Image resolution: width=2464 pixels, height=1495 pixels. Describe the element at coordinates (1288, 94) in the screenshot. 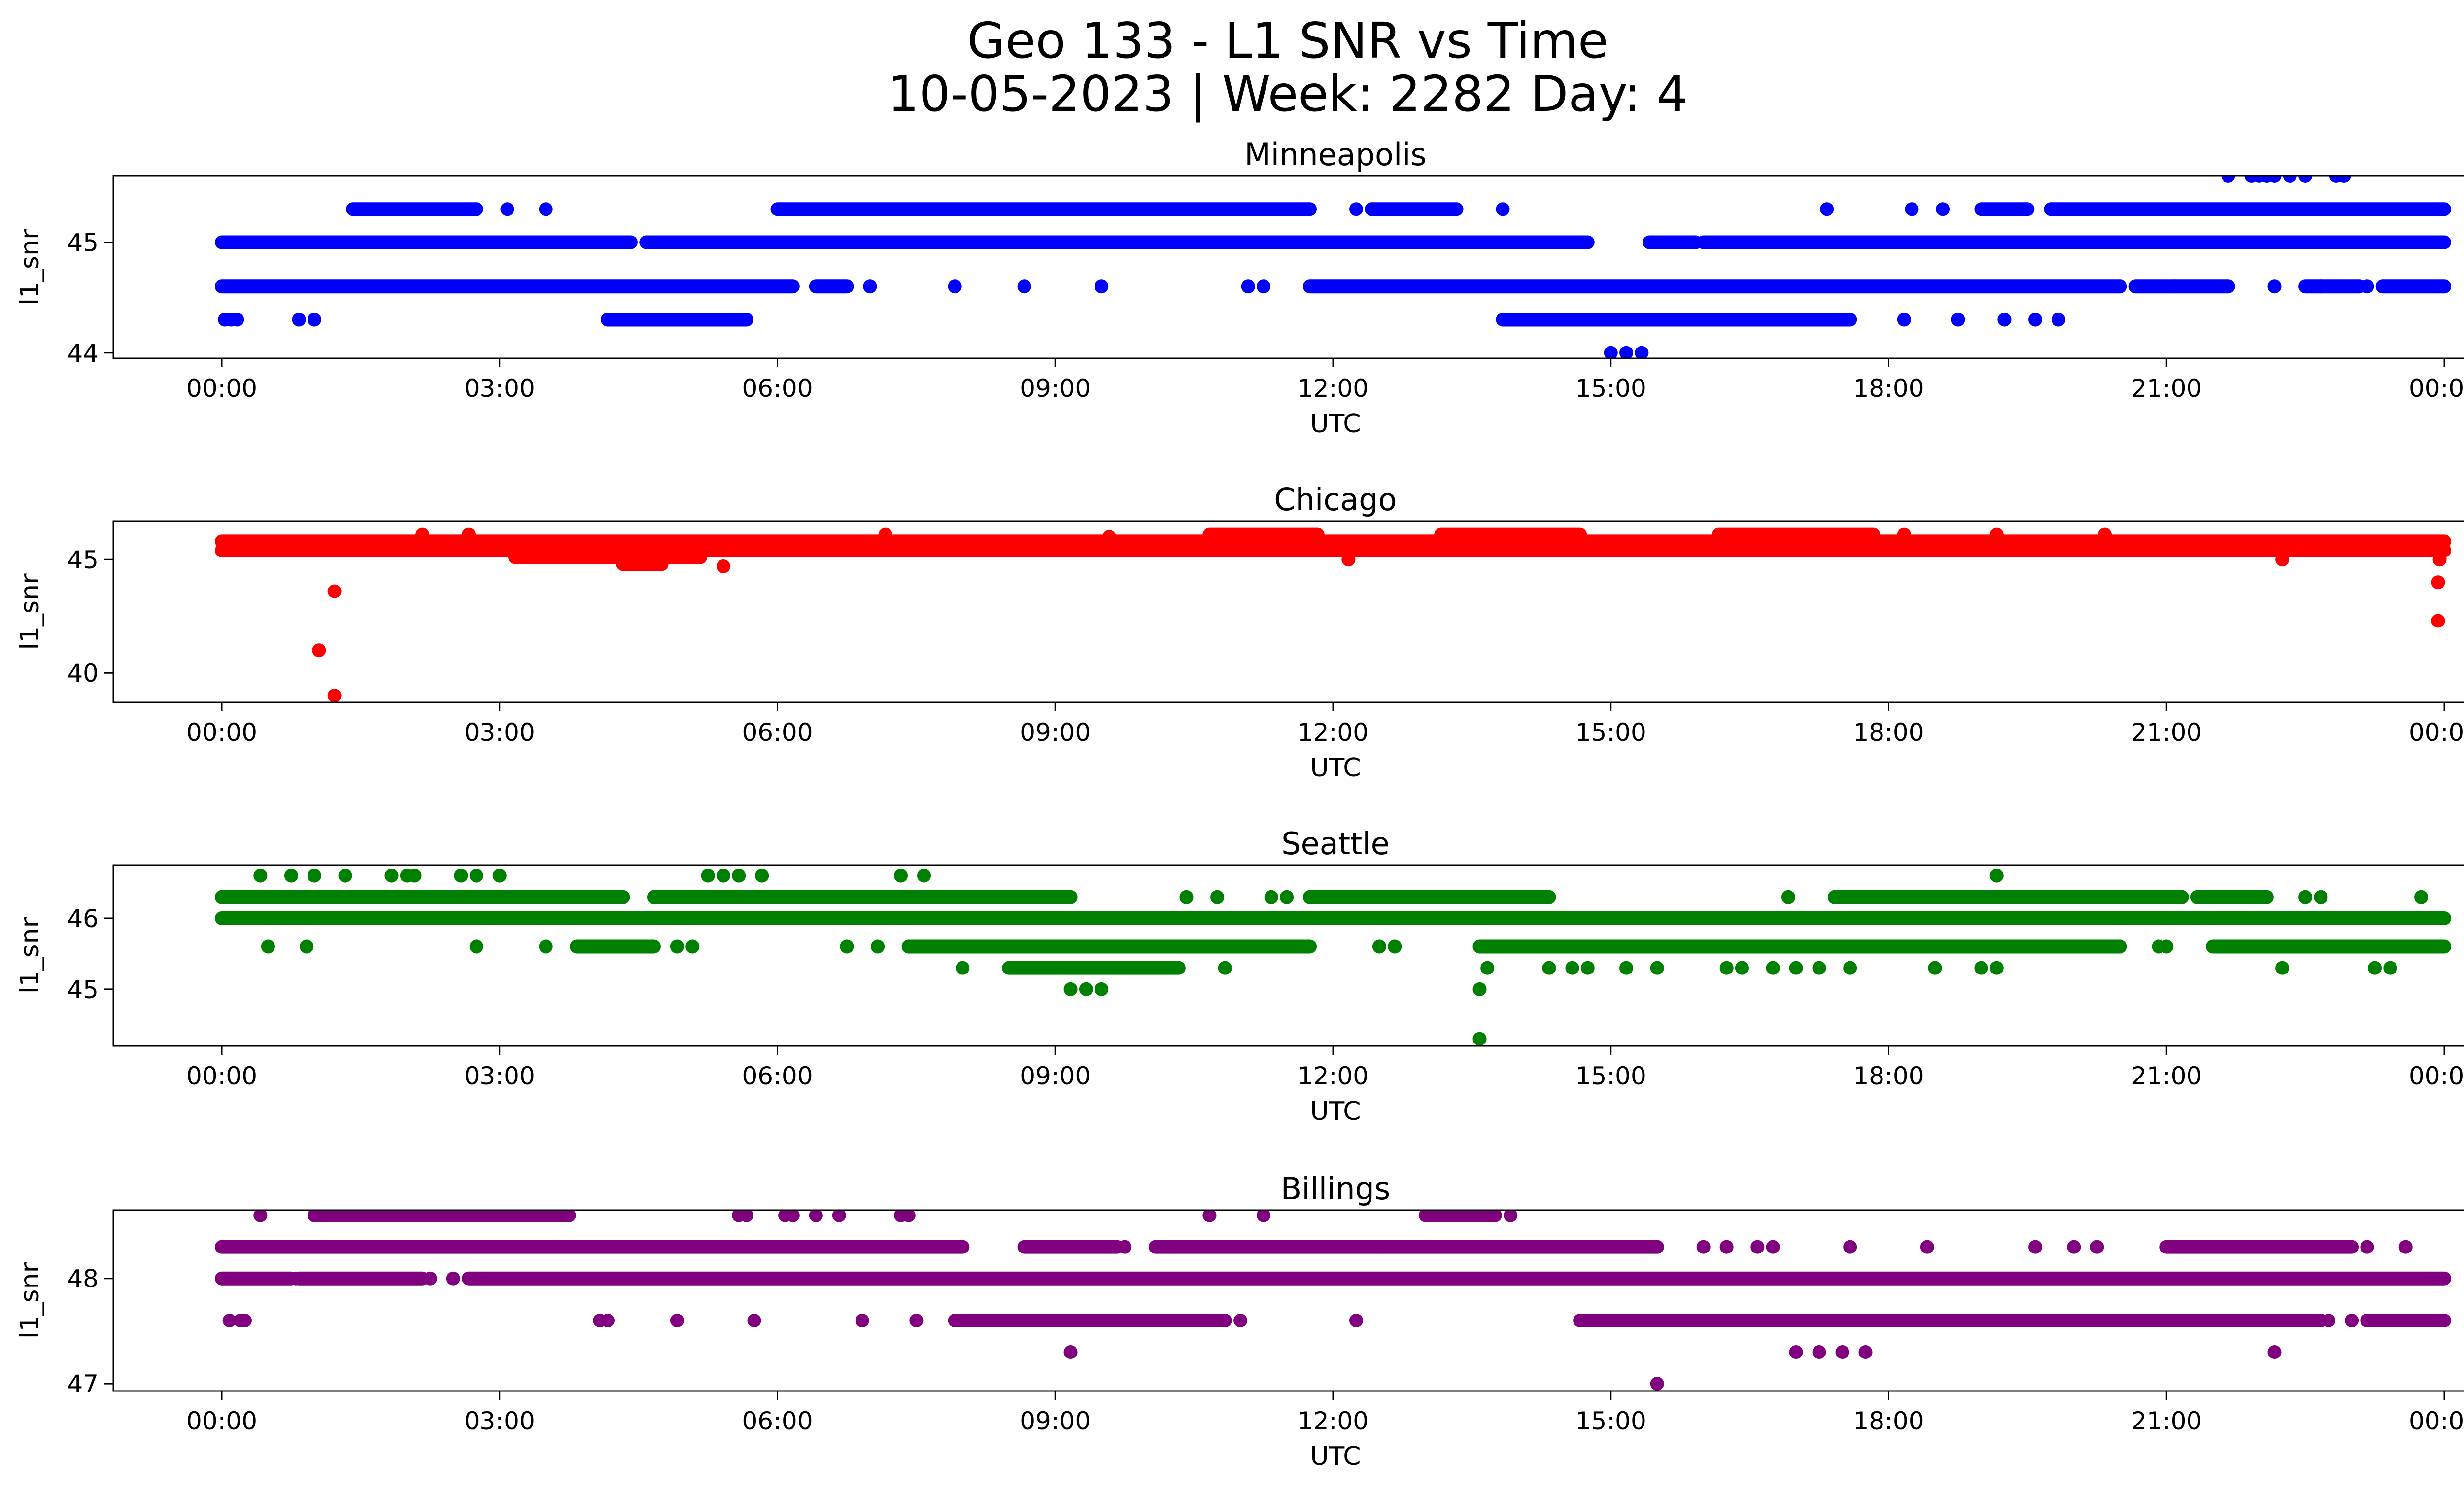

I see `figure-title-line2: 10-05-2023 | Week: 2282 Day: 4` at that location.